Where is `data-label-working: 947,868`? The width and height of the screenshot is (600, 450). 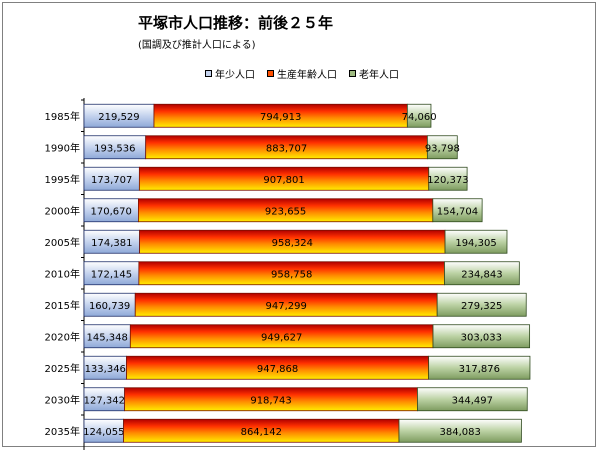
data-label-working: 947,868 is located at coordinates (277, 369).